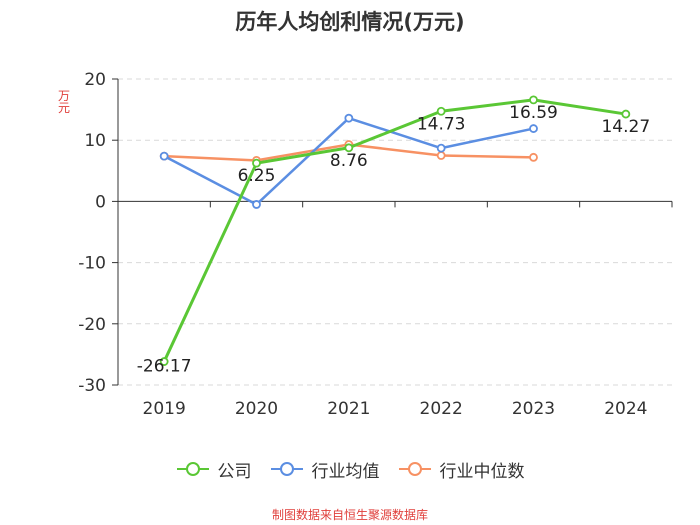 The height and width of the screenshot is (525, 700). I want to click on legend-marker-company-icon, so click(192, 469).